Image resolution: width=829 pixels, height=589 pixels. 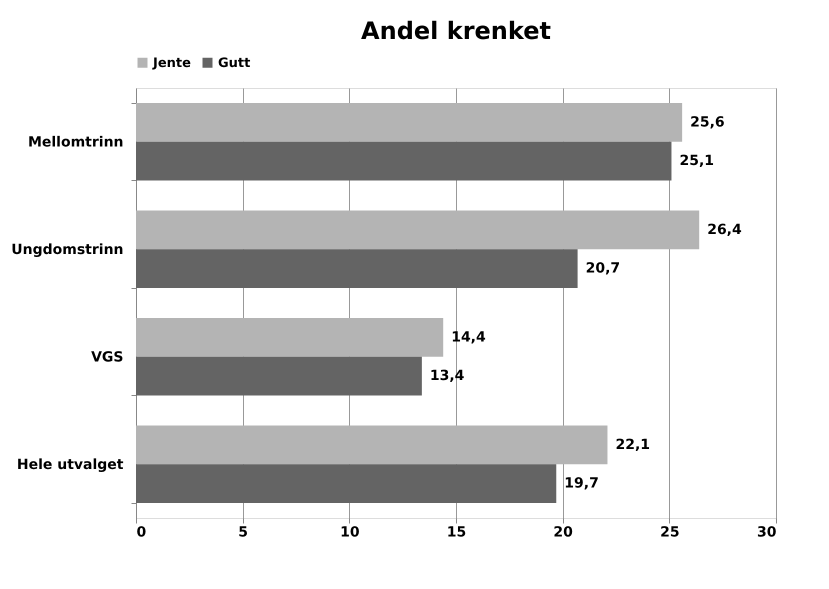 I want to click on data-label: 25,1, so click(x=696, y=161).